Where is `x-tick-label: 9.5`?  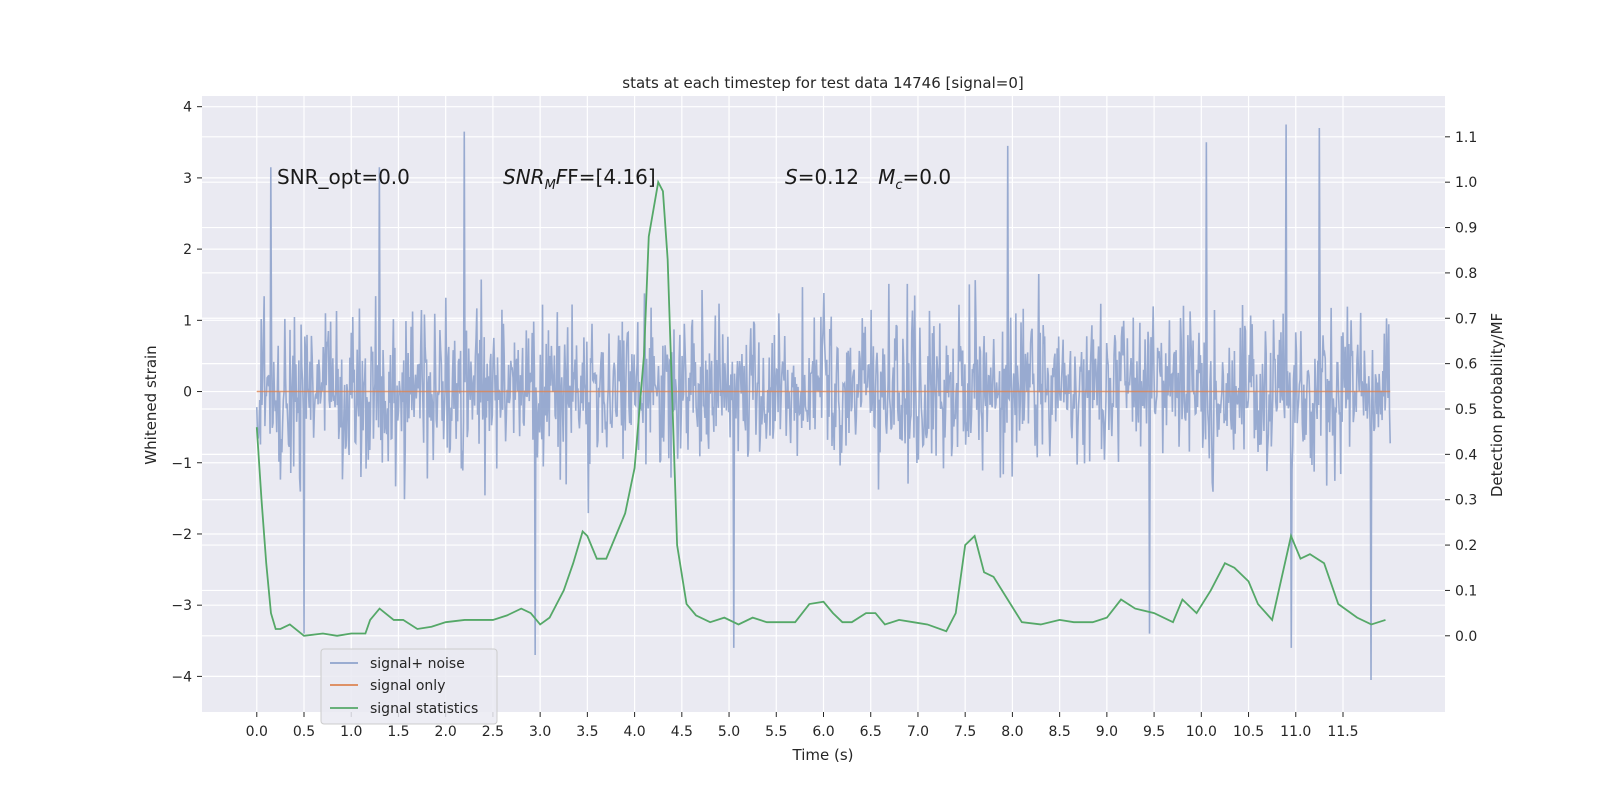 x-tick-label: 9.5 is located at coordinates (1154, 732).